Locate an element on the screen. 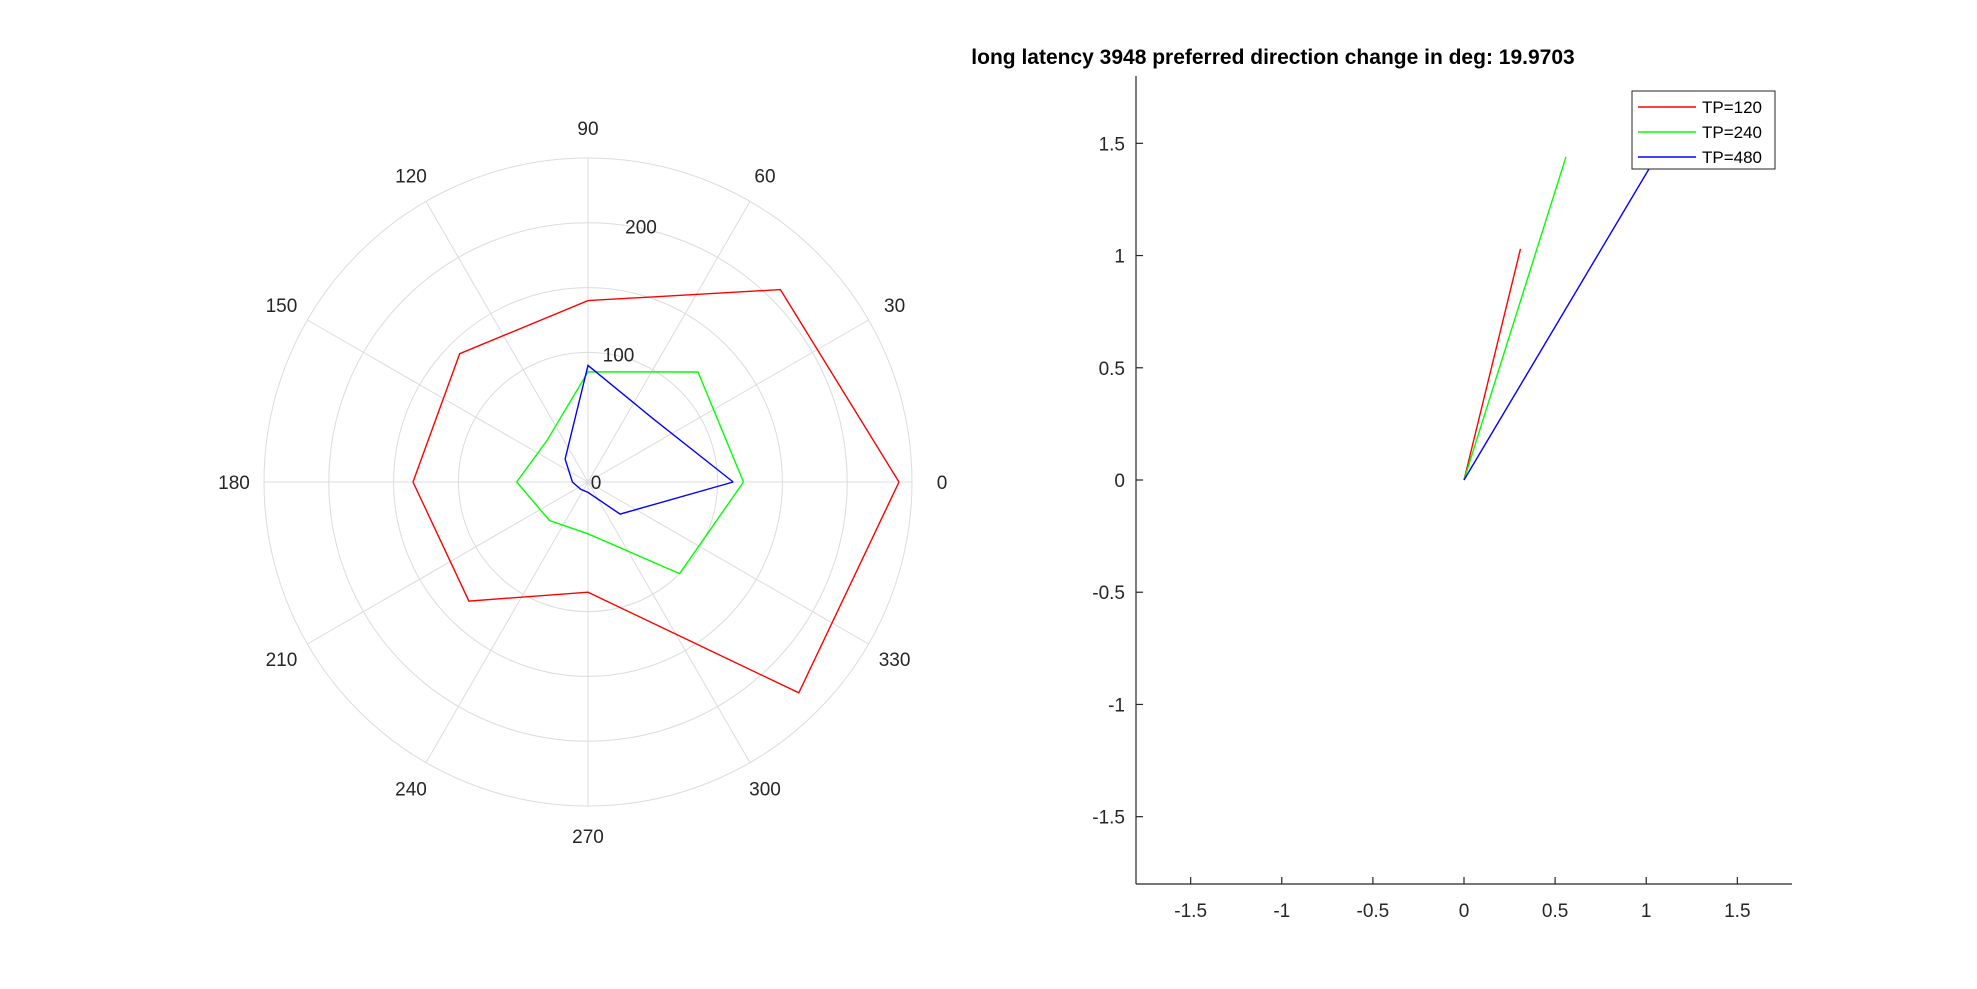 The height and width of the screenshot is (989, 1977). theta-tick-label: 270 is located at coordinates (588, 837).